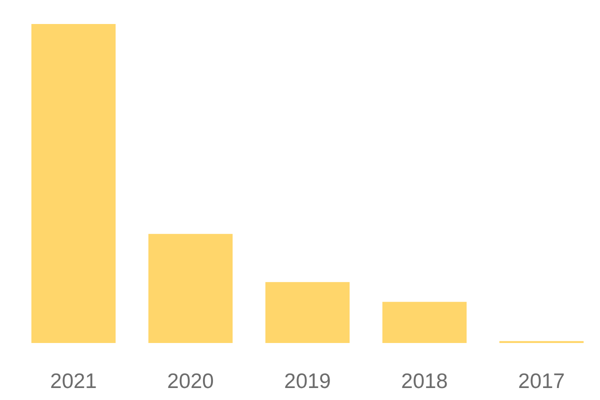  Describe the element at coordinates (307, 381) in the screenshot. I see `x-tick-label: 2019` at that location.